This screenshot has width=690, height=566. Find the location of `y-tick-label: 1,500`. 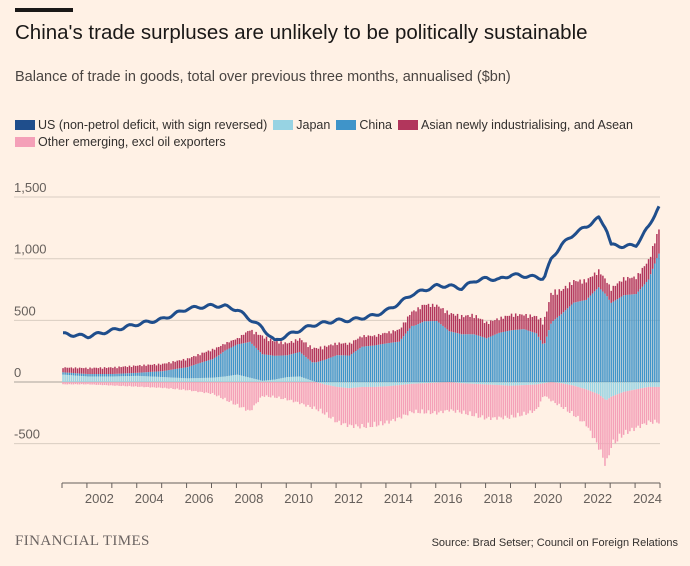

y-tick-label: 1,500 is located at coordinates (30, 187).